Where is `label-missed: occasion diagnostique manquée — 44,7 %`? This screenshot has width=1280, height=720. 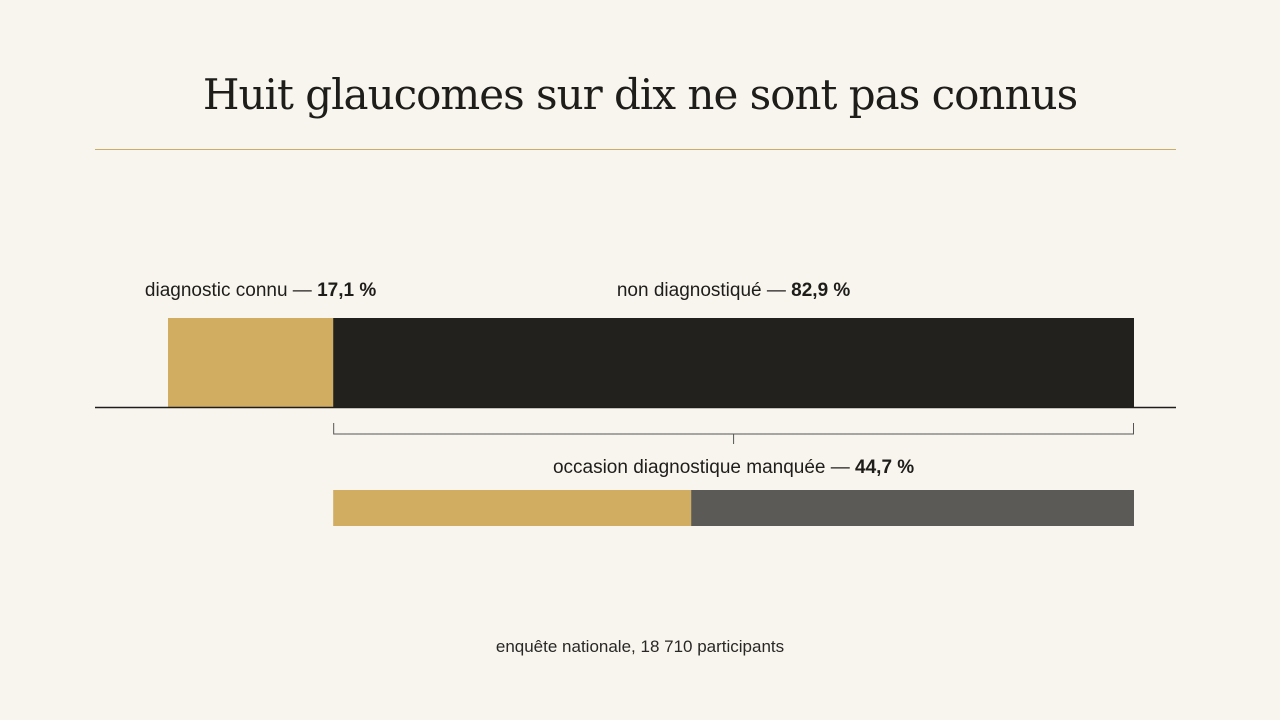
label-missed: occasion diagnostique manquée — 44,7 % is located at coordinates (733, 467).